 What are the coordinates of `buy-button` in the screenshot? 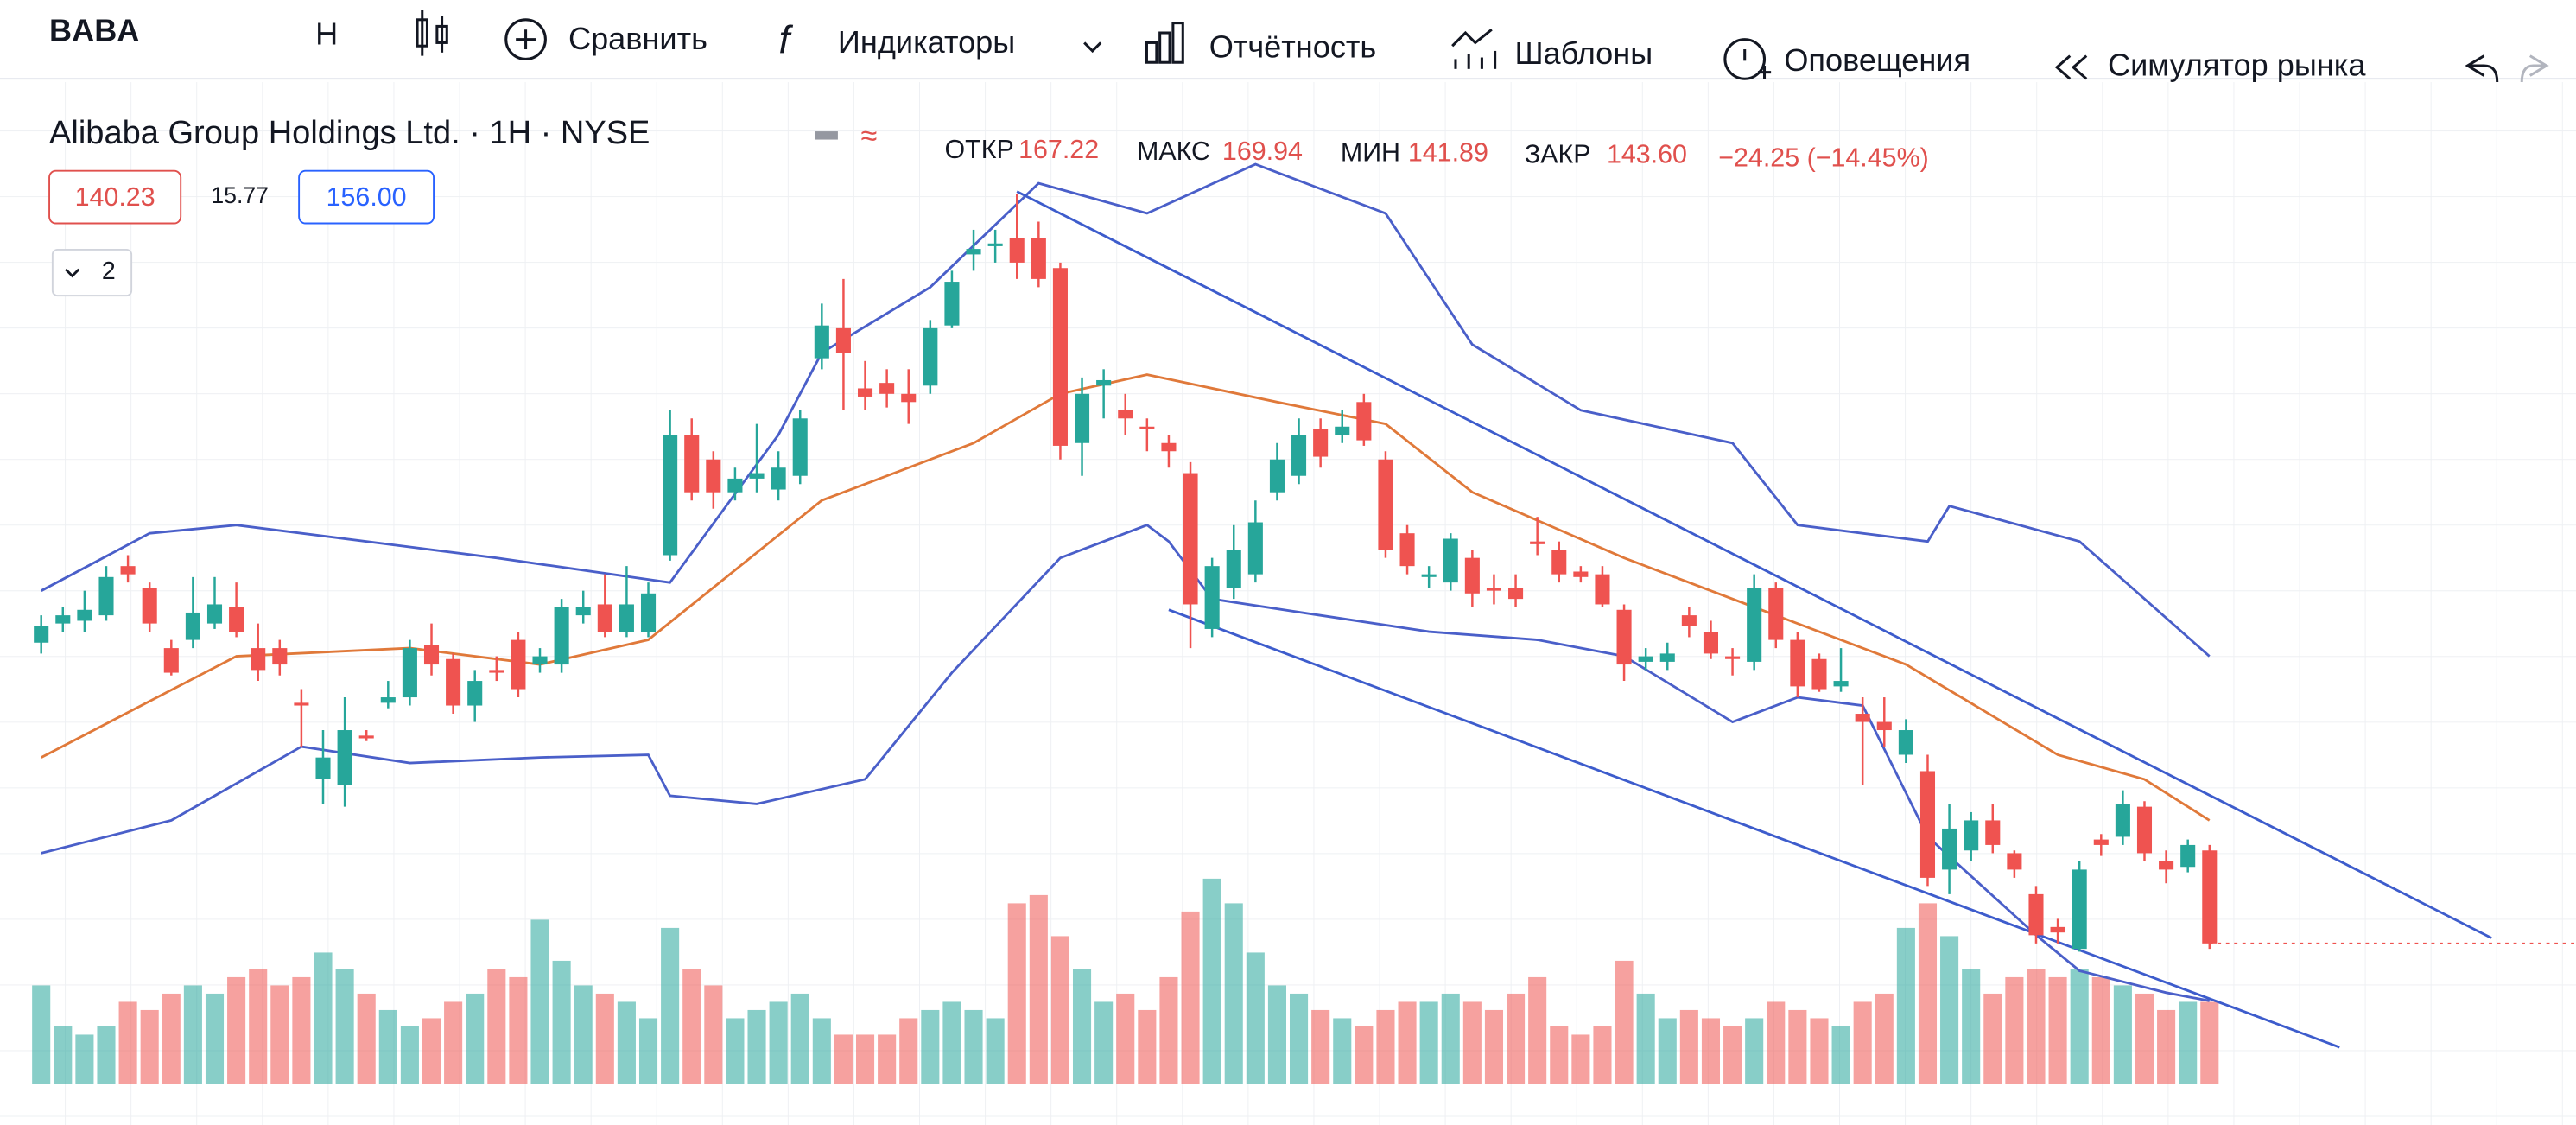 It's located at (366, 197).